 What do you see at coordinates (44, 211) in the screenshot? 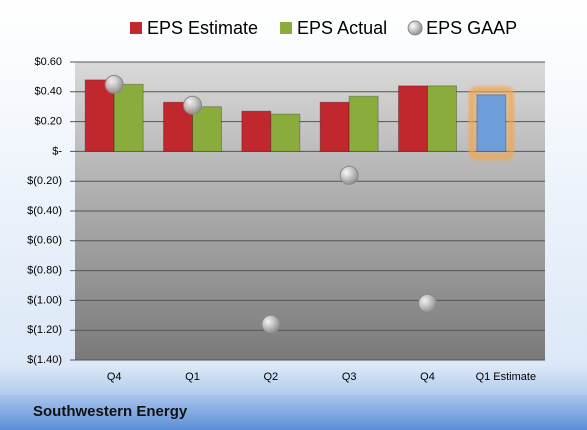
I see `y-tick-label: $(0.40)` at bounding box center [44, 211].